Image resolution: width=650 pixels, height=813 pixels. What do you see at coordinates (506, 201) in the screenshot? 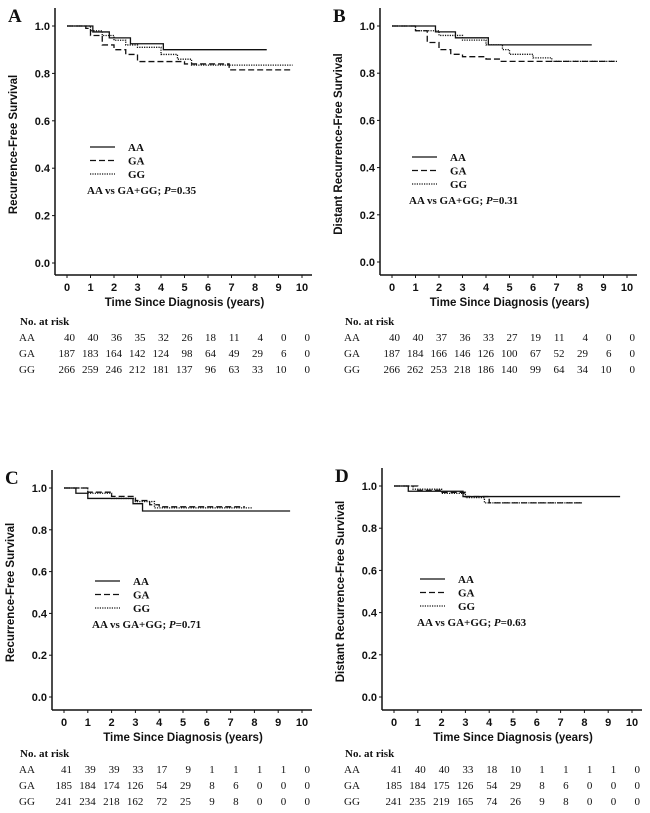
I see `p-value: =0.31` at bounding box center [506, 201].